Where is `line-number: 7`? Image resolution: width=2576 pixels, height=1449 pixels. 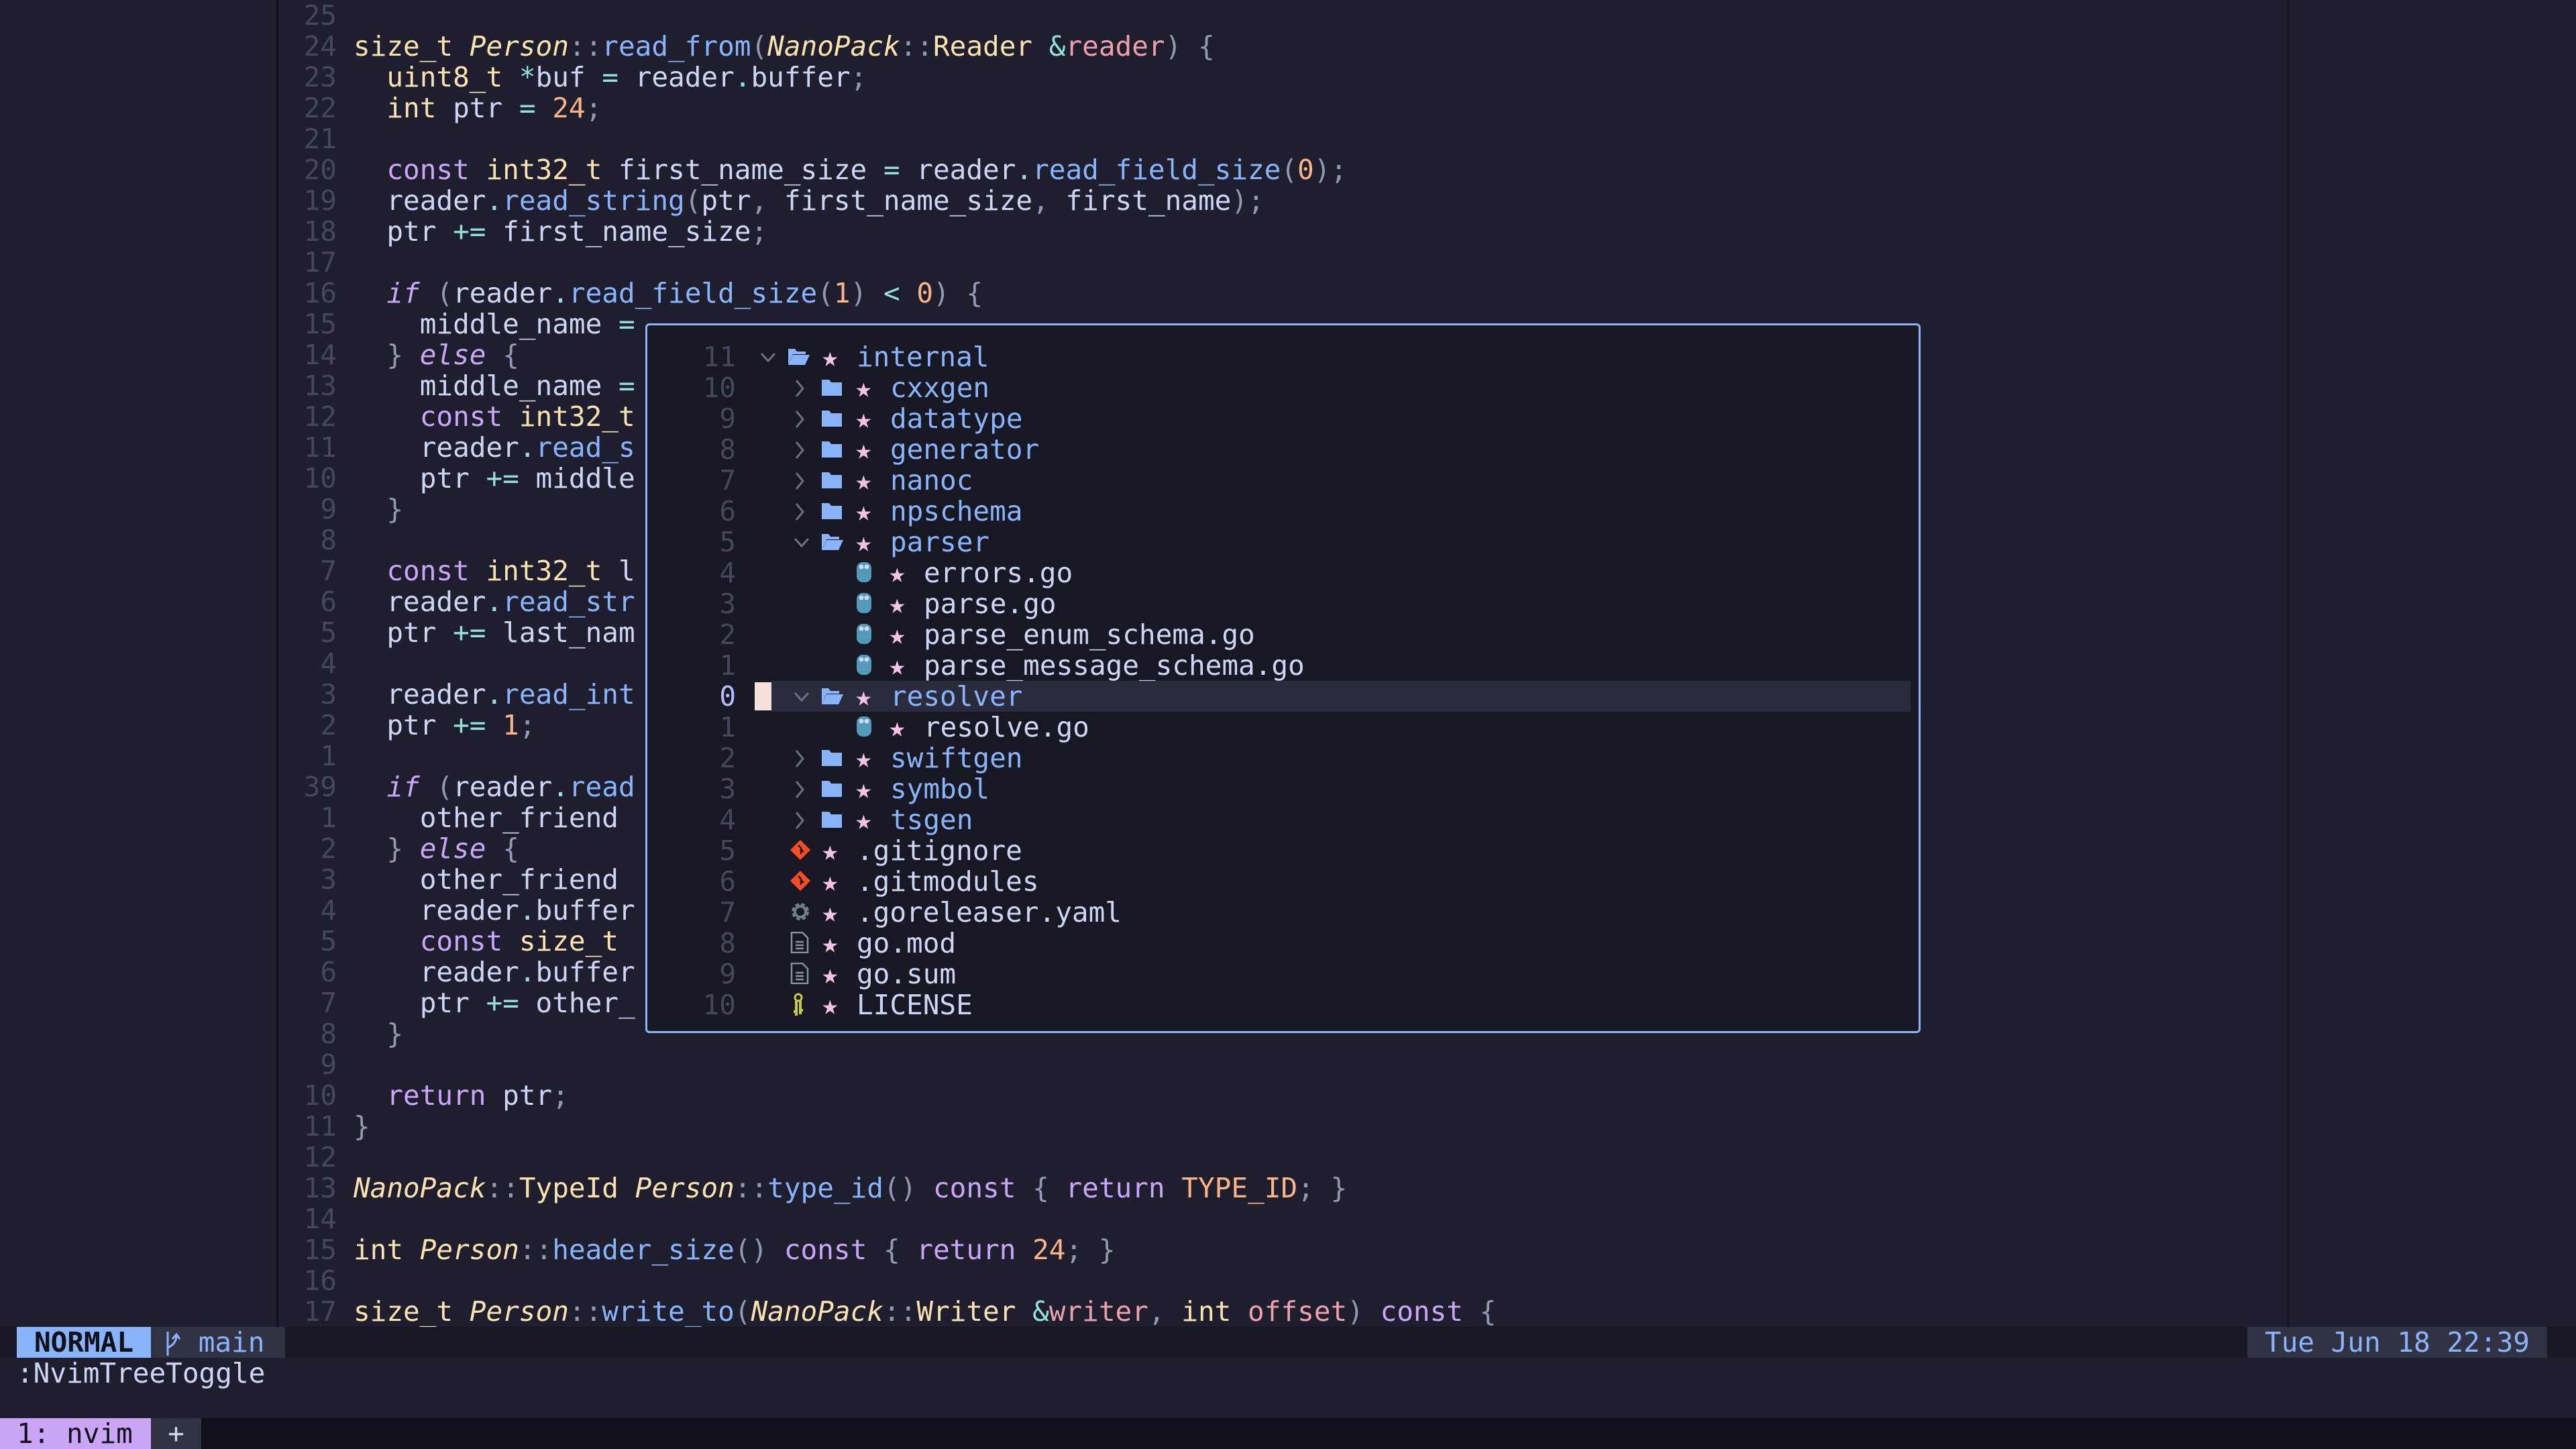
line-number: 7 is located at coordinates (328, 1003).